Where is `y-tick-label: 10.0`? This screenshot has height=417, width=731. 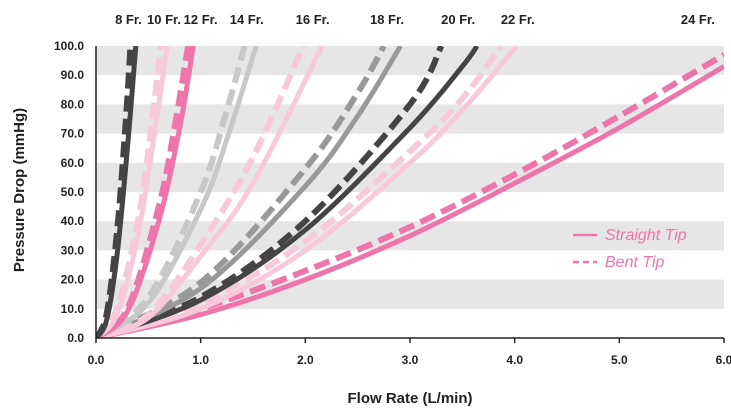 y-tick-label: 10.0 is located at coordinates (73, 309).